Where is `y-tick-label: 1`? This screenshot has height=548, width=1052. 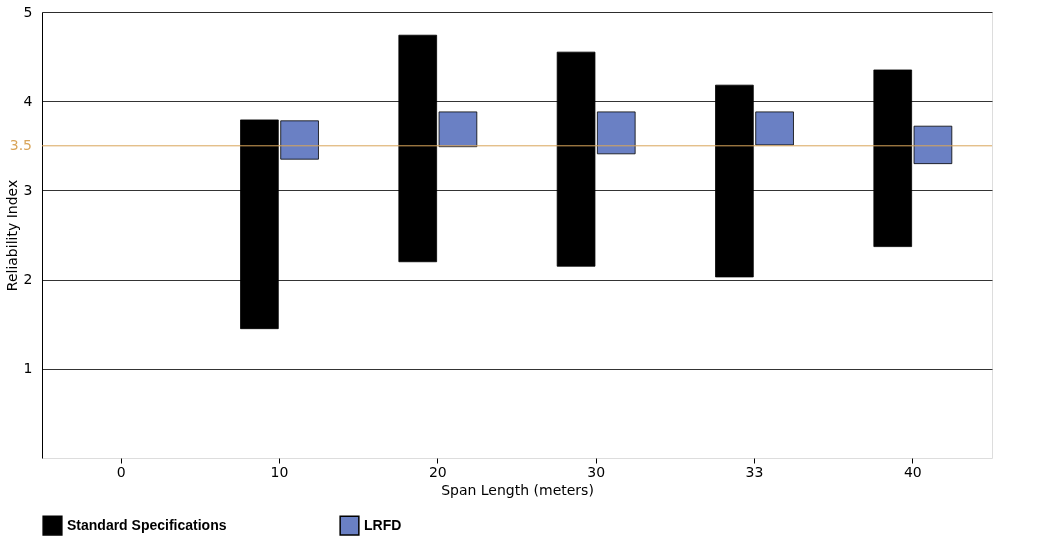
y-tick-label: 1 is located at coordinates (28, 368).